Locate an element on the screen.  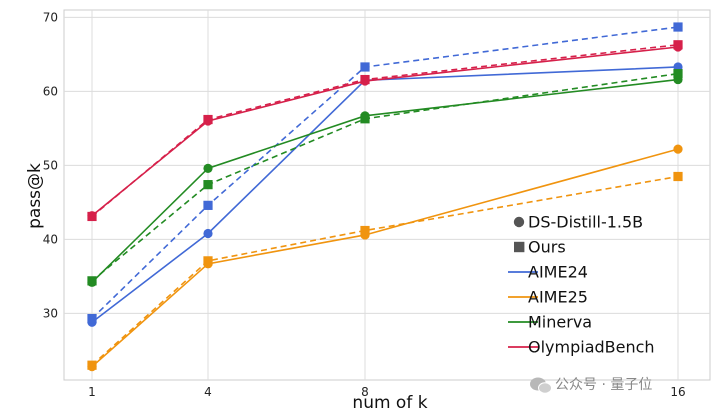
y-tick-label: 40 is located at coordinates (50, 239).